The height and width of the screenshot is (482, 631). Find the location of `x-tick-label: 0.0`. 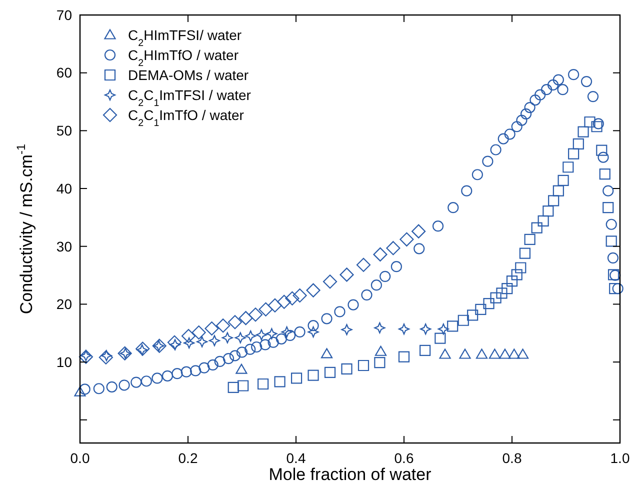

x-tick-label: 0.0 is located at coordinates (80, 458).